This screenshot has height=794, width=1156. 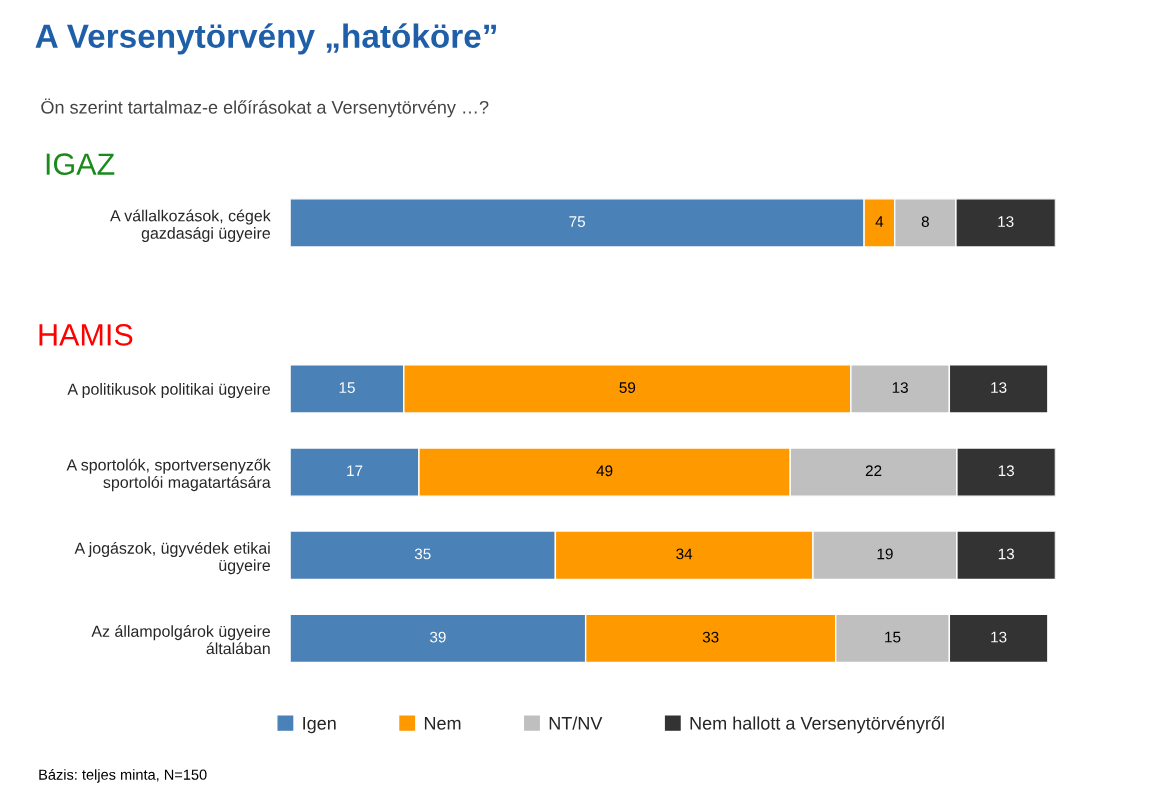 I want to click on data-label: 17, so click(x=355, y=470).